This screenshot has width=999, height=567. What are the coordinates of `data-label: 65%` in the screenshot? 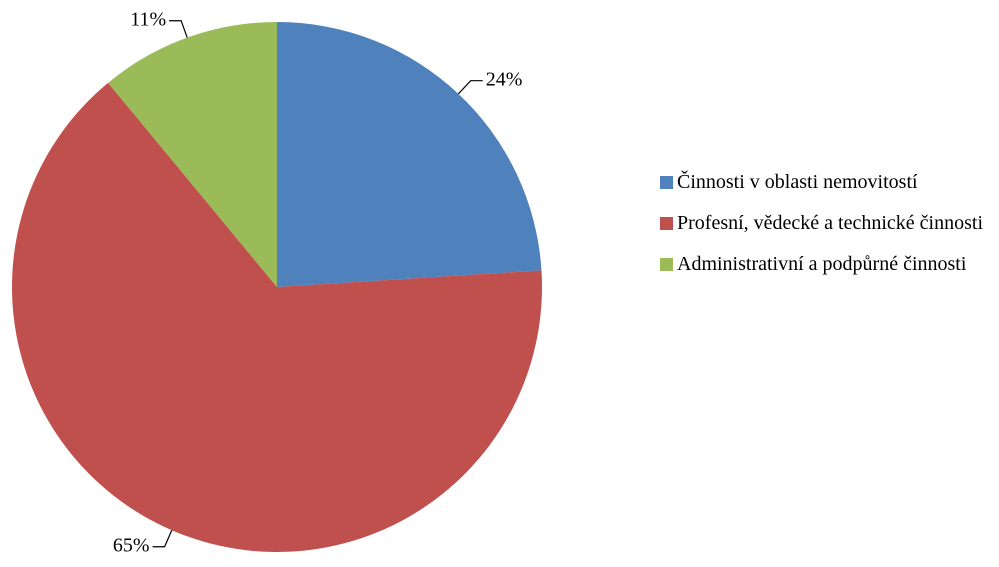 It's located at (131, 545).